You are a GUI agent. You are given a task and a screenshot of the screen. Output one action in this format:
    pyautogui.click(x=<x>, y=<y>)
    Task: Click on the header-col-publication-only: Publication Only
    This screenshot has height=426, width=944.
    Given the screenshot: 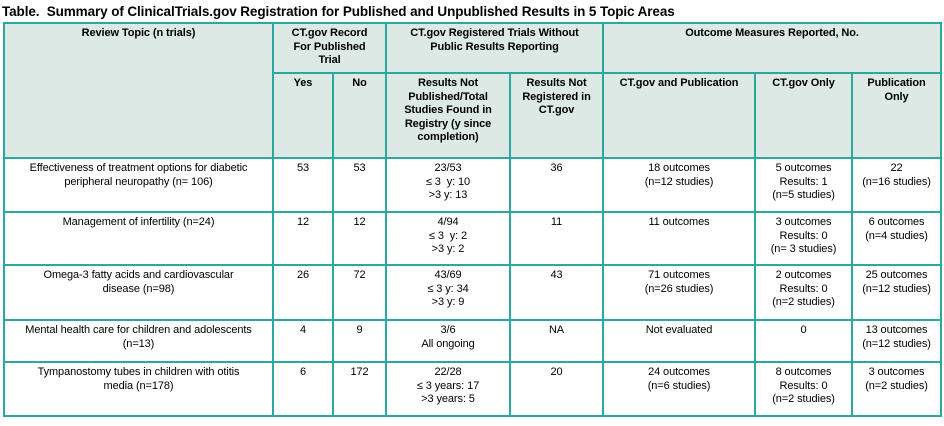 What is the action you would take?
    pyautogui.click(x=897, y=115)
    